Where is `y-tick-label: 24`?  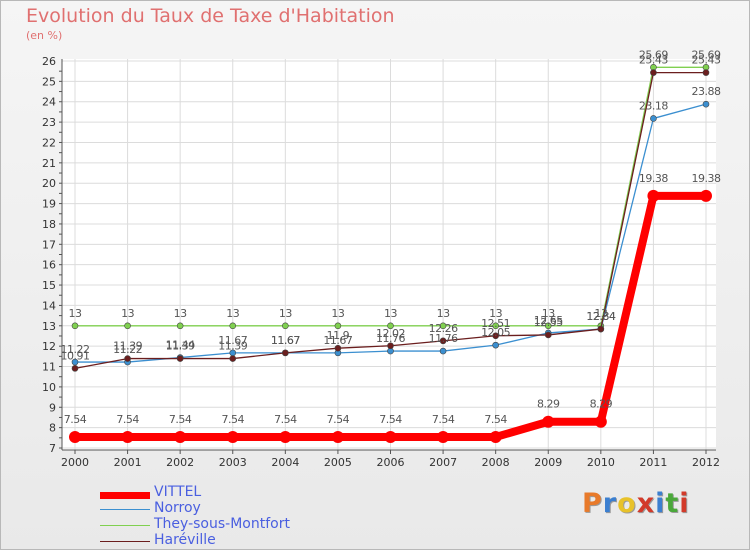 y-tick-label: 24 is located at coordinates (49, 102).